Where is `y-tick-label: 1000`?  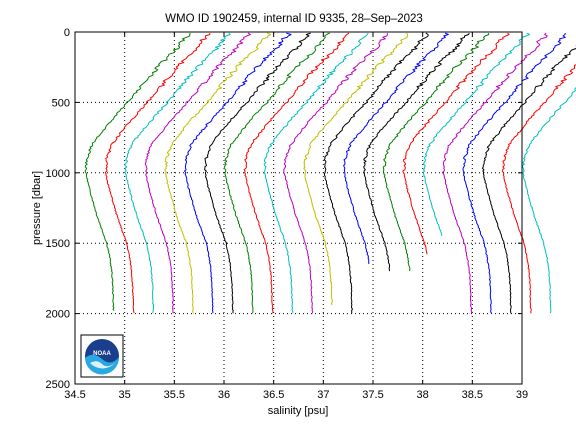
y-tick-label: 1000 is located at coordinates (58, 174).